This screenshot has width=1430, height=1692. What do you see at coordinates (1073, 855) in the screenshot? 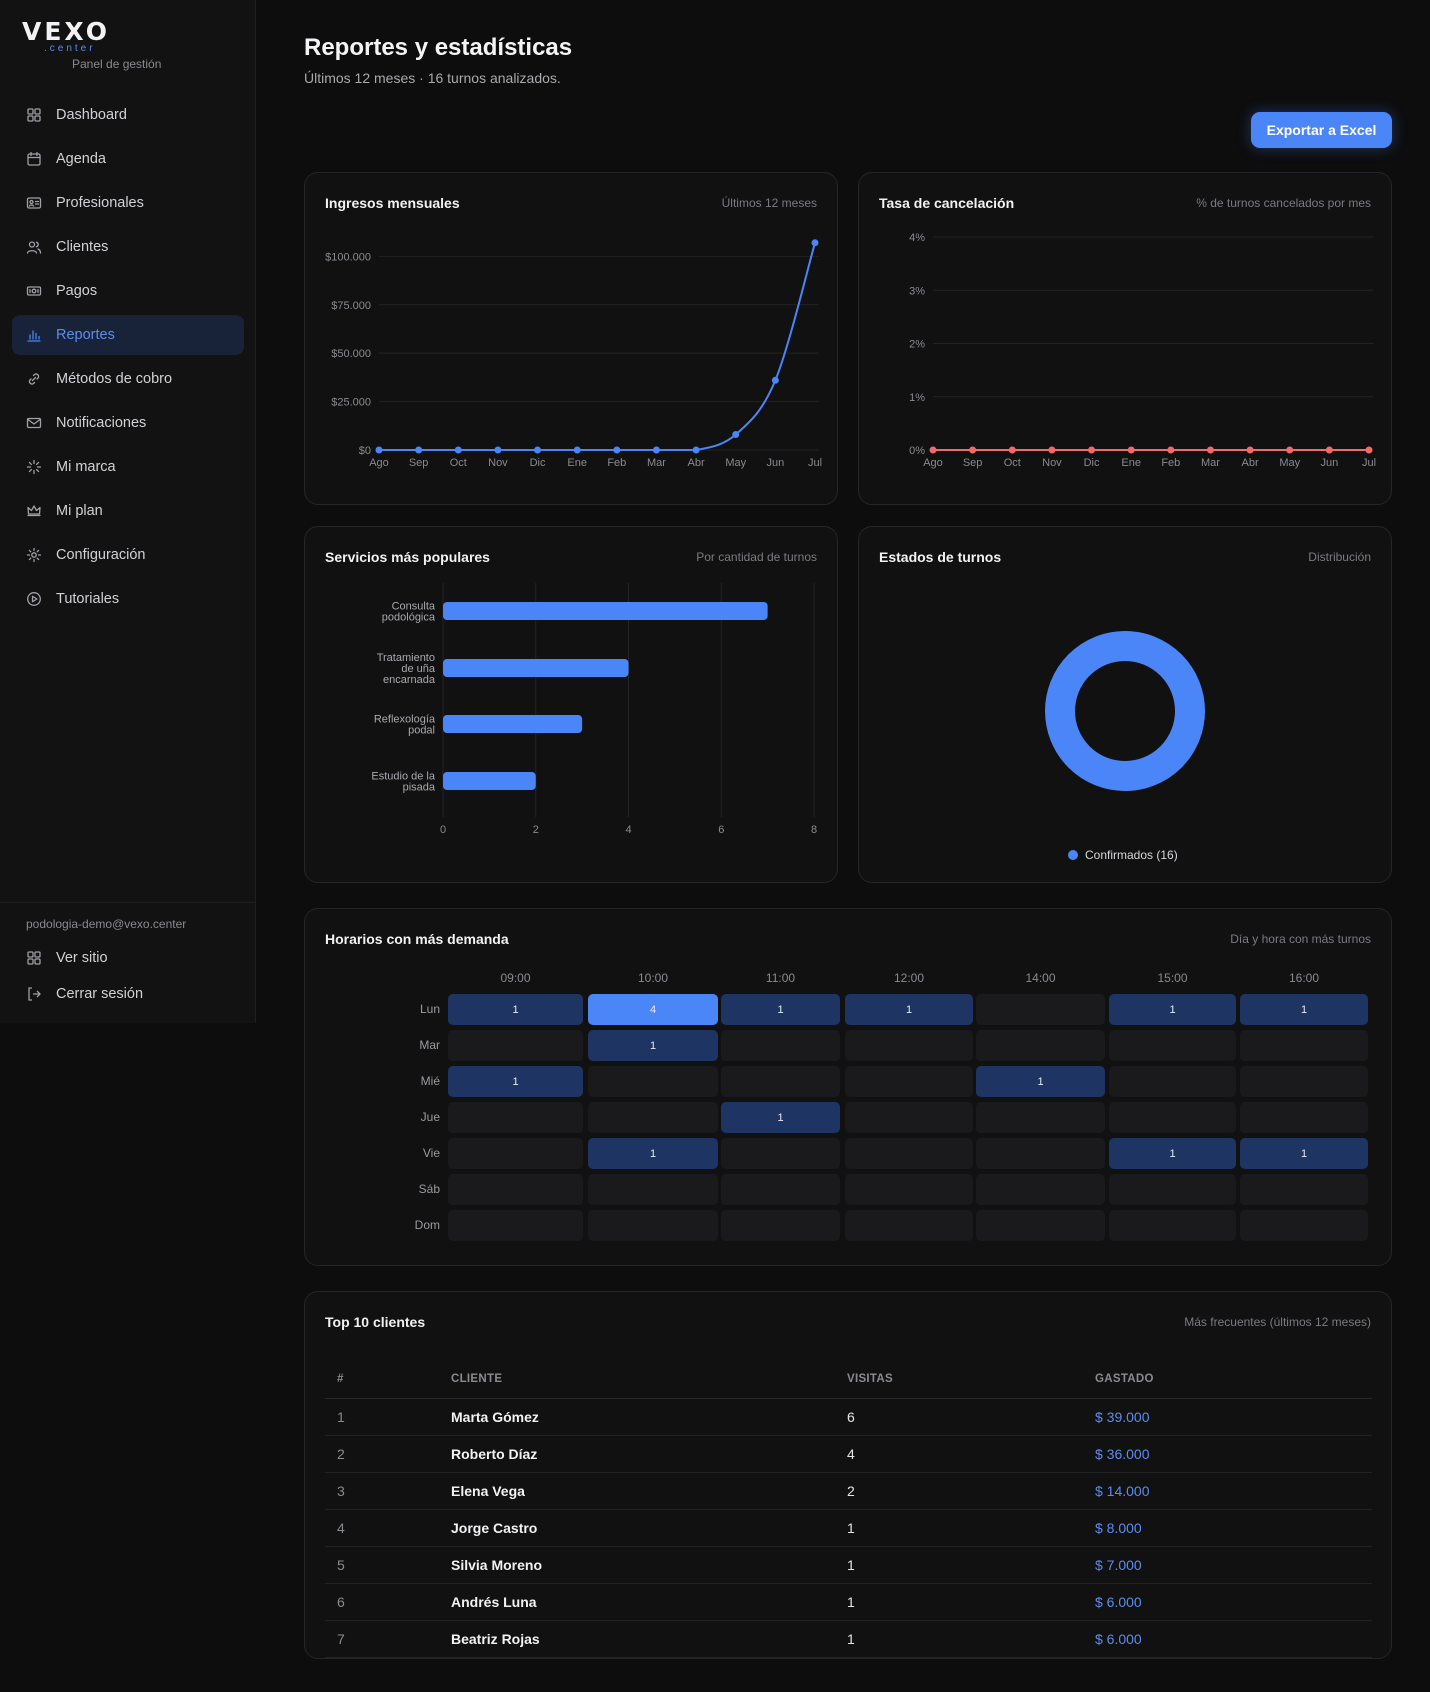
I see `states-legend-dot` at bounding box center [1073, 855].